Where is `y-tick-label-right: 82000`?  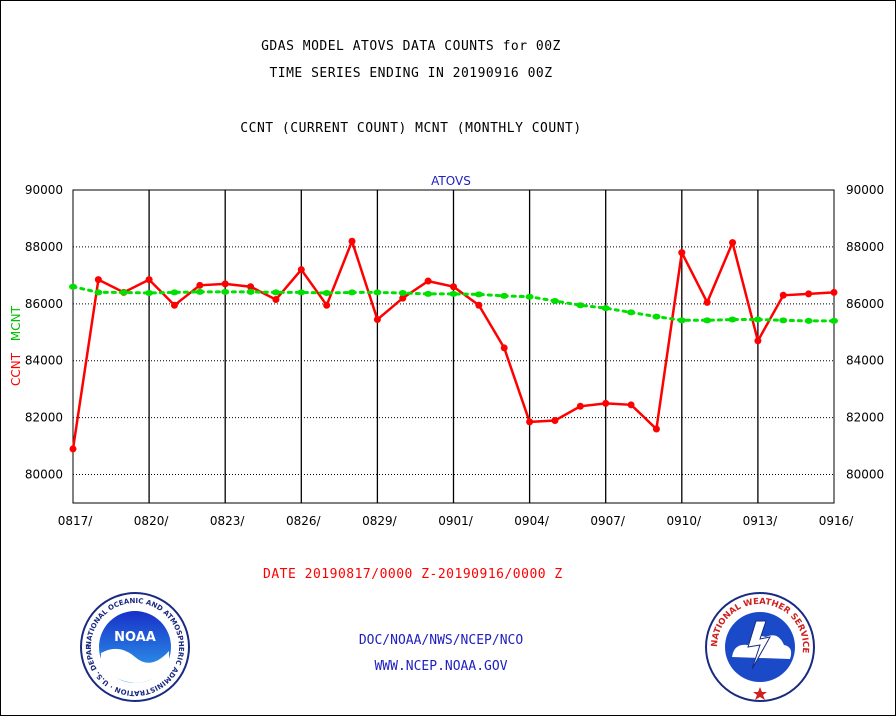 y-tick-label-right: 82000 is located at coordinates (865, 418).